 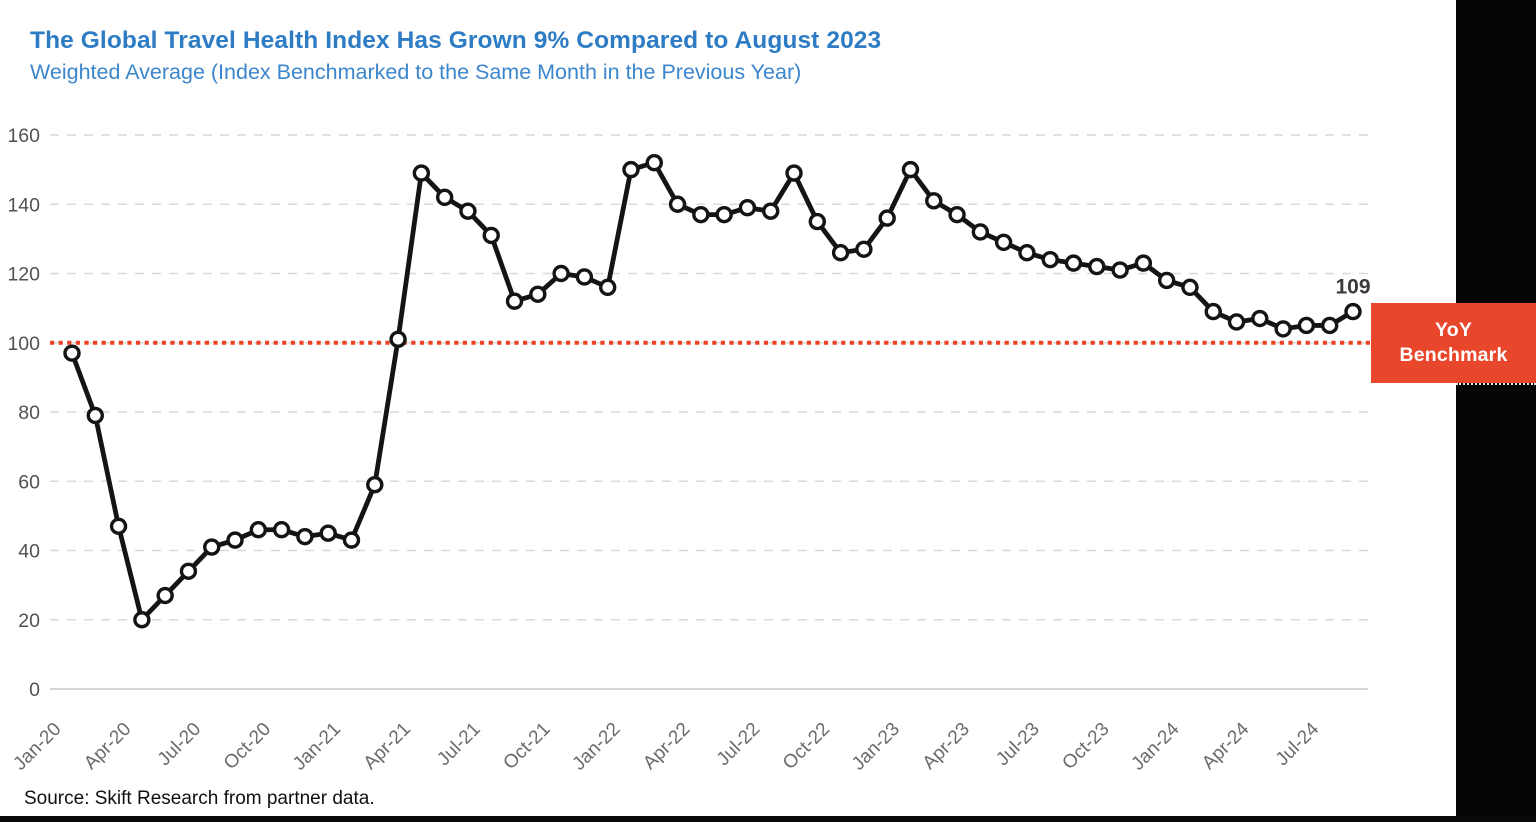 What do you see at coordinates (247, 746) in the screenshot?
I see `svg-text: Oct-20` at bounding box center [247, 746].